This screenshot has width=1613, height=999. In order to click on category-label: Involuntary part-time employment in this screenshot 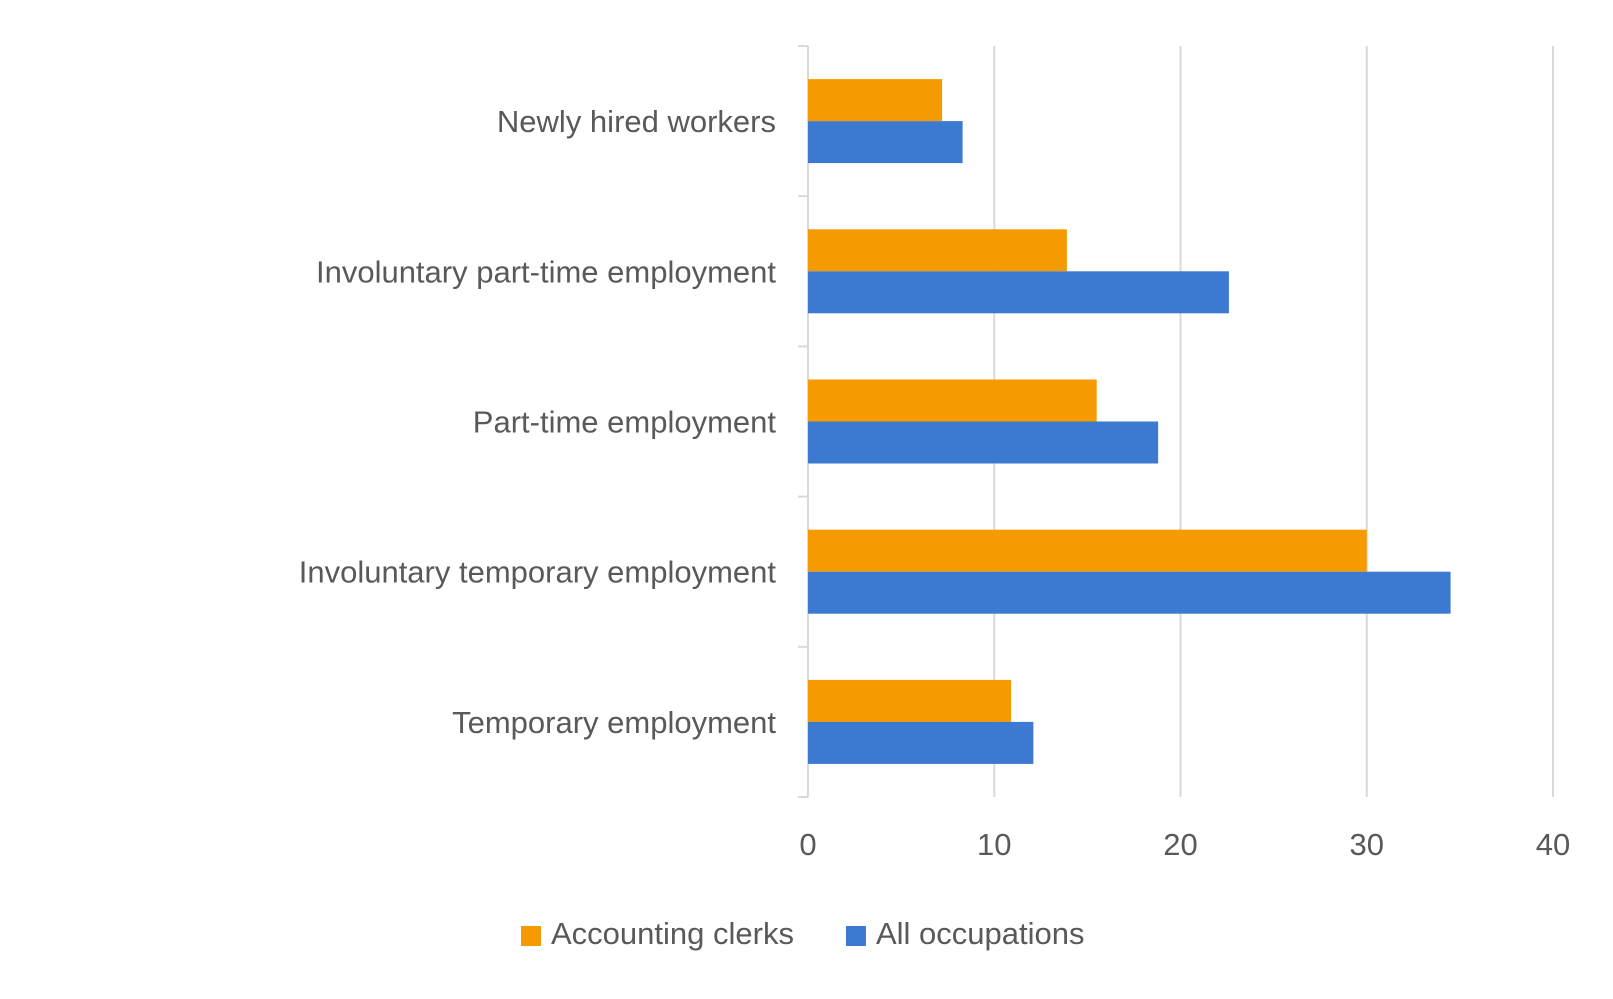, I will do `click(546, 271)`.